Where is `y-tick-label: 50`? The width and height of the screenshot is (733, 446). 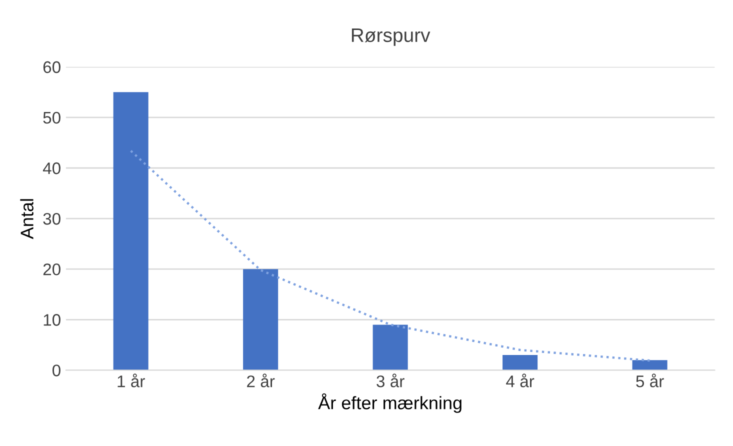 y-tick-label: 50 is located at coordinates (51, 118).